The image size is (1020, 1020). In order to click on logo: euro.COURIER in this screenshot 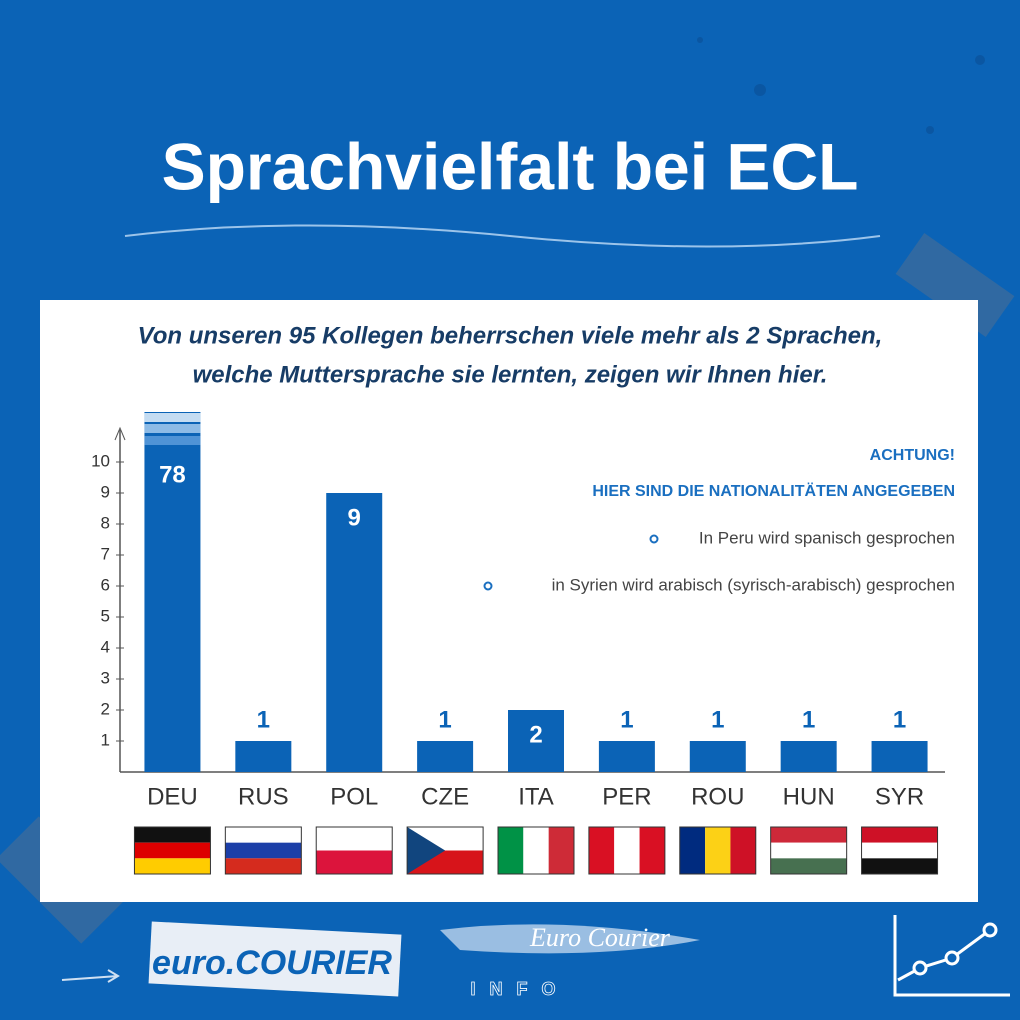, I will do `click(272, 963)`.